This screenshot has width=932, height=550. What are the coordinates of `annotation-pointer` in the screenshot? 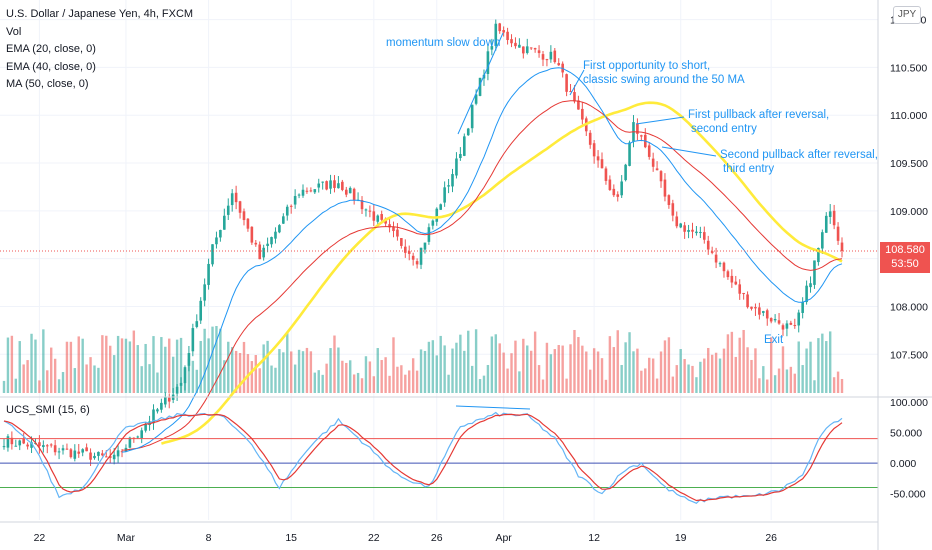 It's located at (689, 151).